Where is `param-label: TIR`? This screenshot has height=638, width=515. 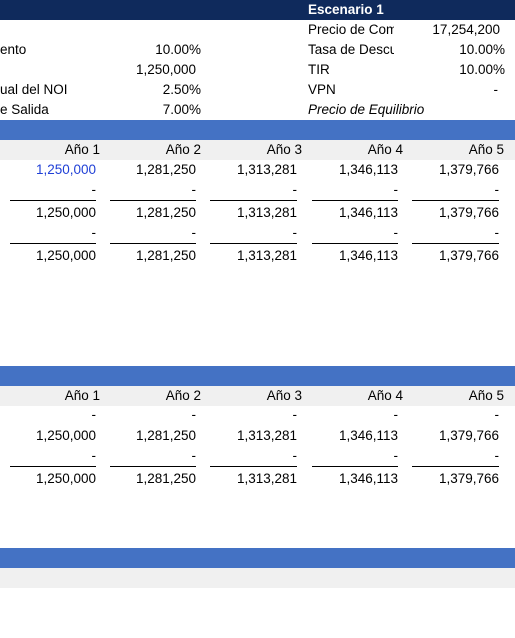
param-label: TIR is located at coordinates (319, 69).